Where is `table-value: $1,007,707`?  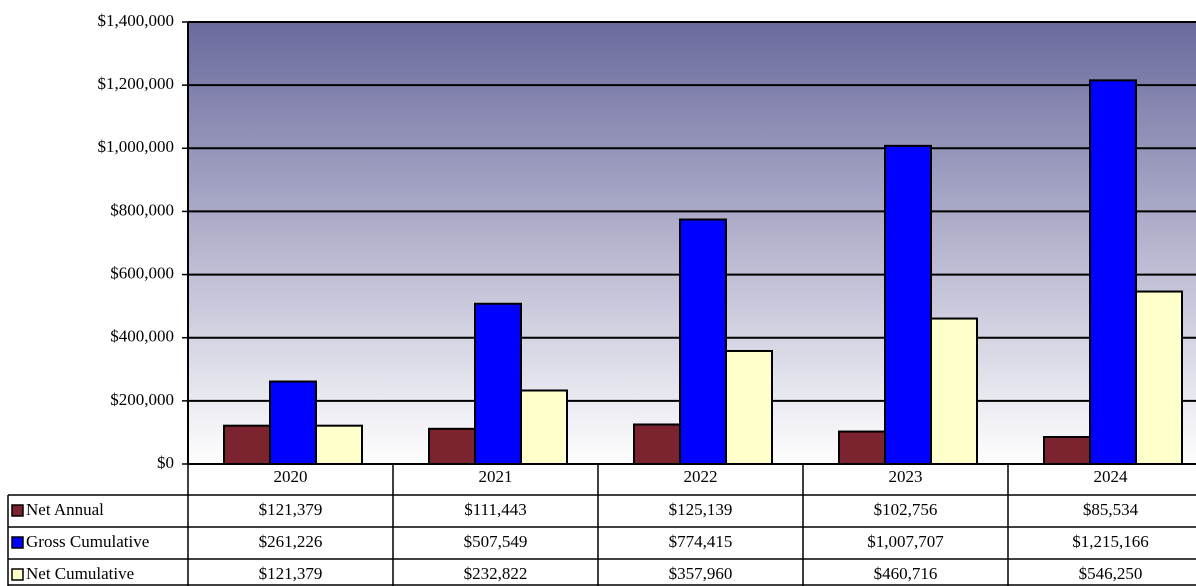 table-value: $1,007,707 is located at coordinates (905, 541).